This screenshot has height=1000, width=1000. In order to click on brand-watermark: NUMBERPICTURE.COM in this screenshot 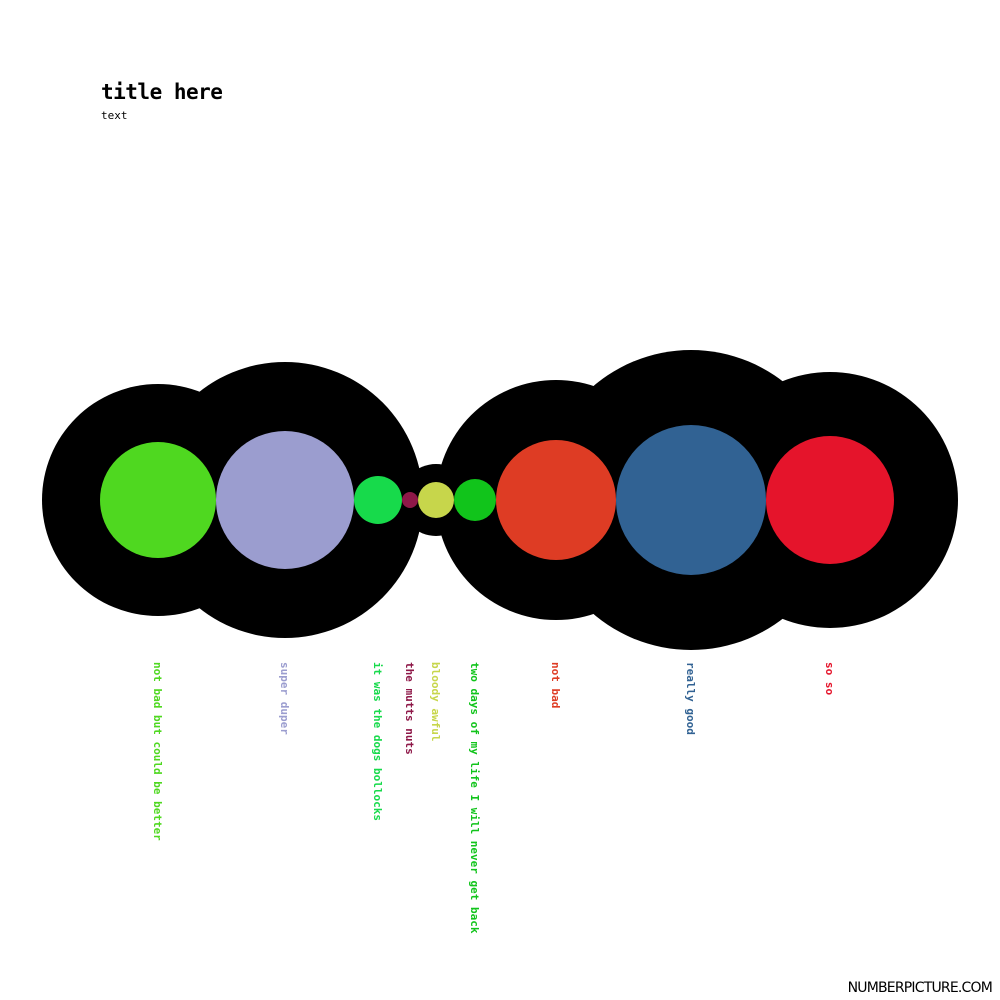, I will do `click(920, 988)`.